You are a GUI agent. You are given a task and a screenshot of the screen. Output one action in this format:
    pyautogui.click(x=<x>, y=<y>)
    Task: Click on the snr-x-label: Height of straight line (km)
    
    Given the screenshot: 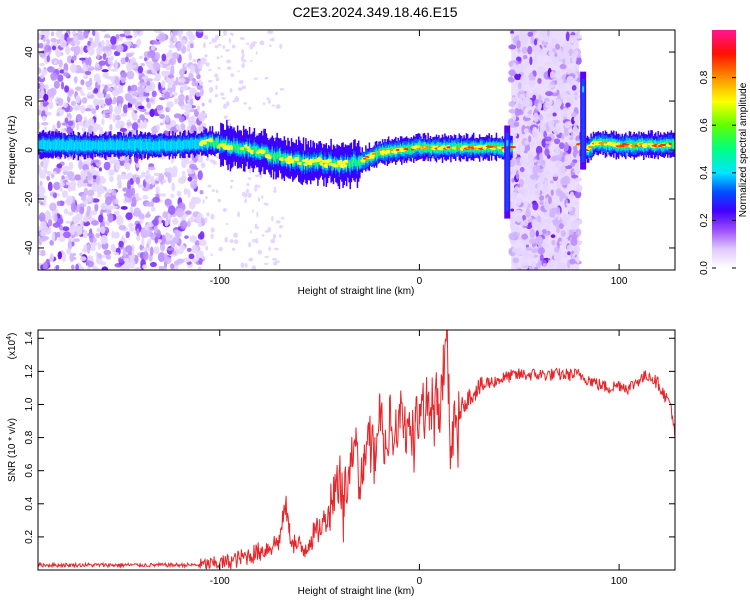 What is the action you would take?
    pyautogui.click(x=356, y=591)
    